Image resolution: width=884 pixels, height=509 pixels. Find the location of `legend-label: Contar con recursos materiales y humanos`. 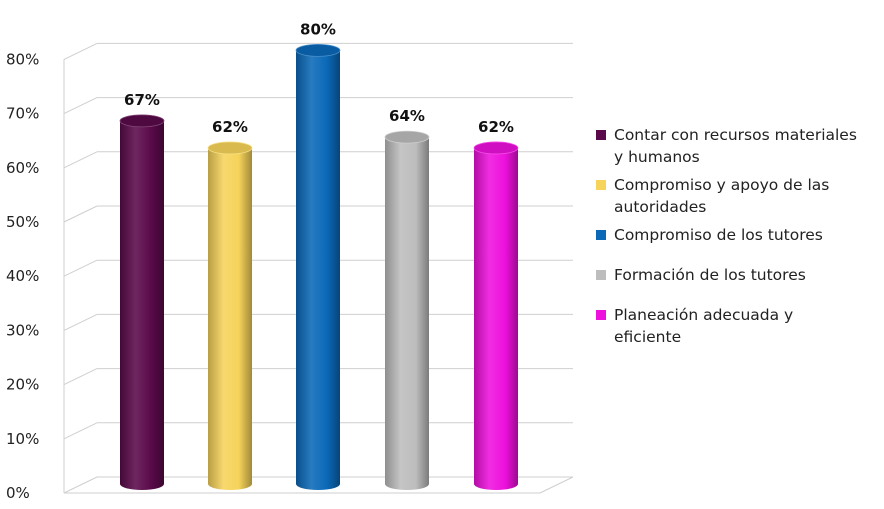

legend-label: Contar con recursos materiales y humanos is located at coordinates (735, 146).